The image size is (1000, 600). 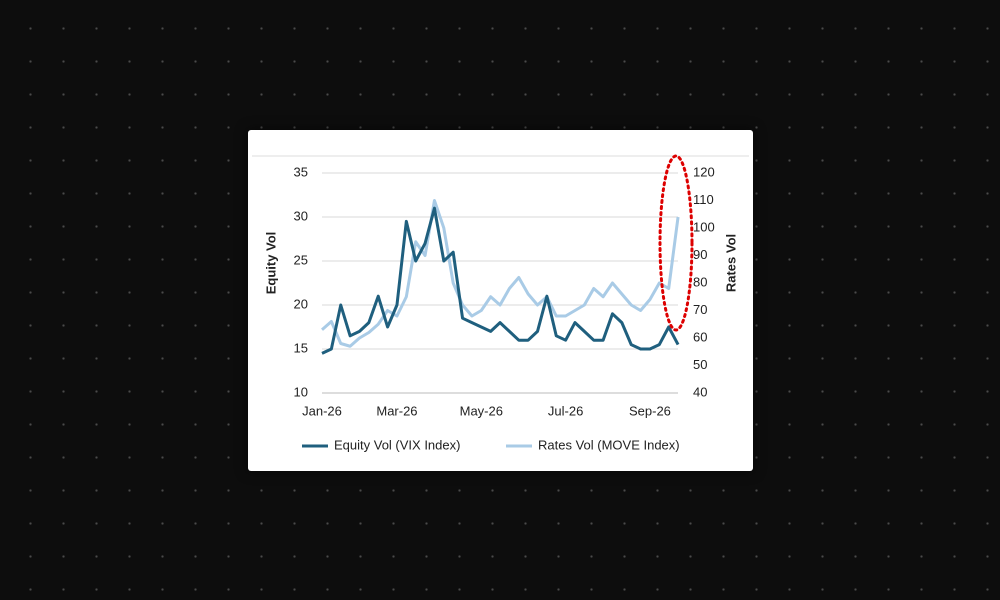 What do you see at coordinates (700, 364) in the screenshot?
I see `y2-tick-label: 50` at bounding box center [700, 364].